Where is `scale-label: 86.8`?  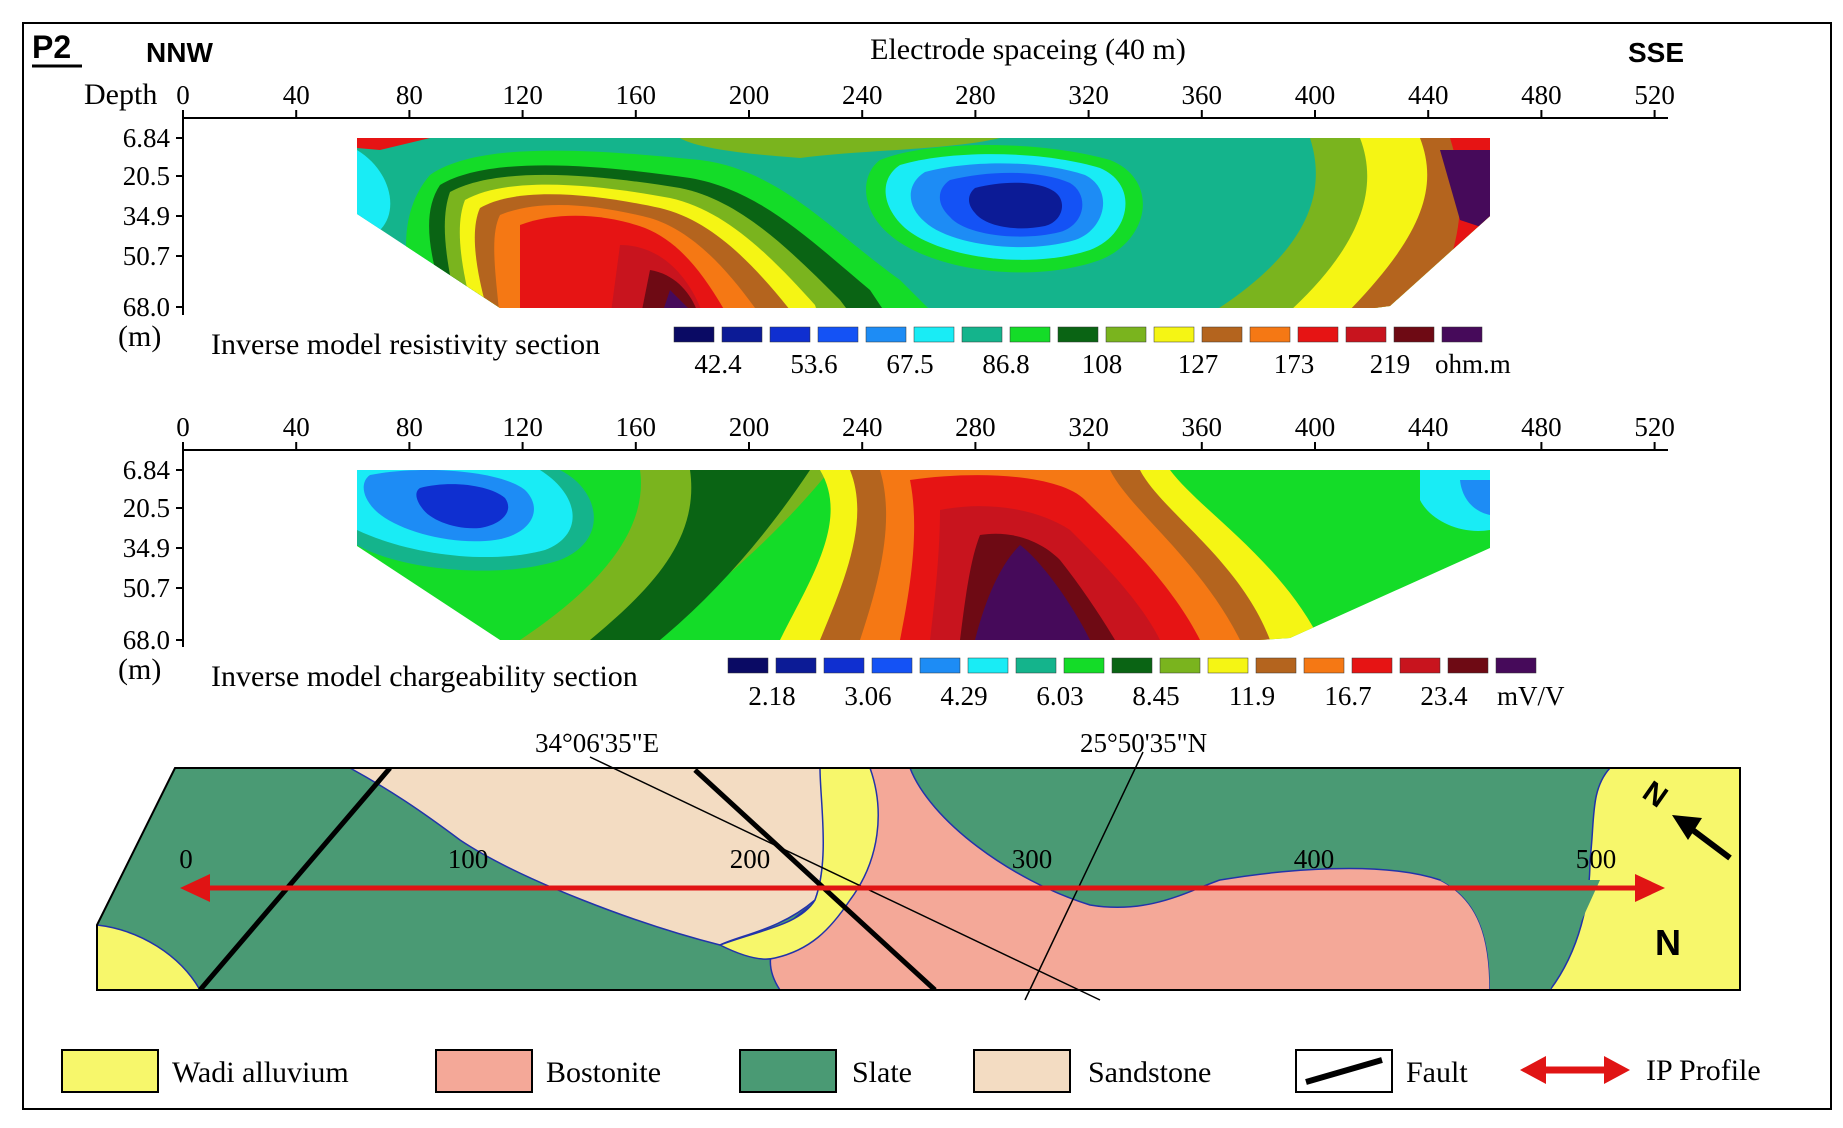
scale-label: 86.8 is located at coordinates (1005, 364).